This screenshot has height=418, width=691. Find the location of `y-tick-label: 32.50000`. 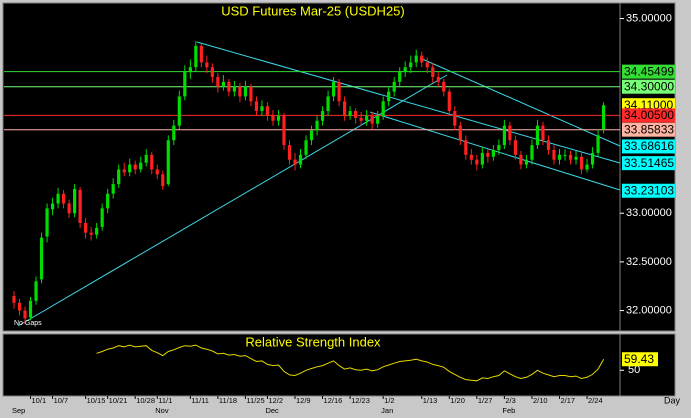

y-tick-label: 32.50000 is located at coordinates (649, 262).